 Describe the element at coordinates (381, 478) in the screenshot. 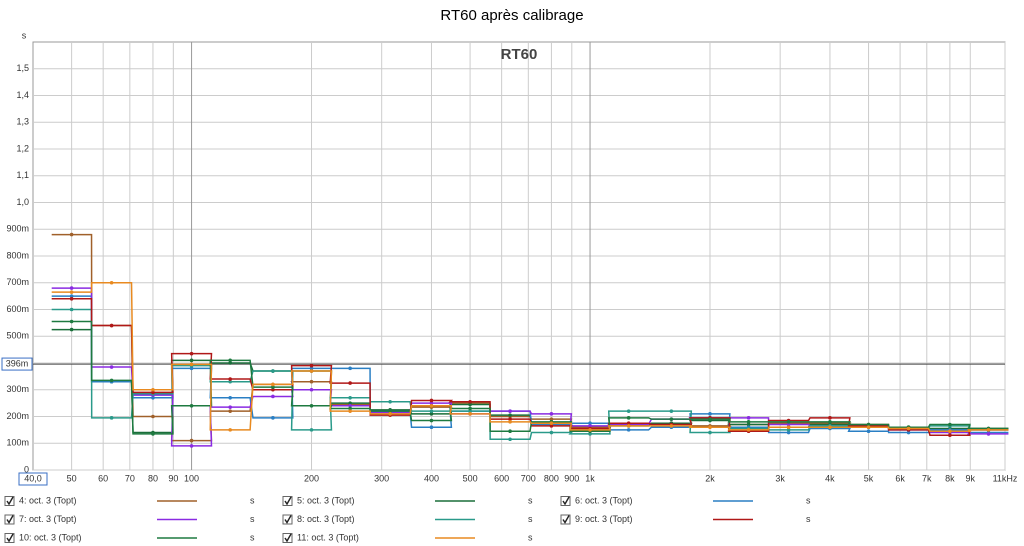

I see `x-tick-label: 300` at that location.